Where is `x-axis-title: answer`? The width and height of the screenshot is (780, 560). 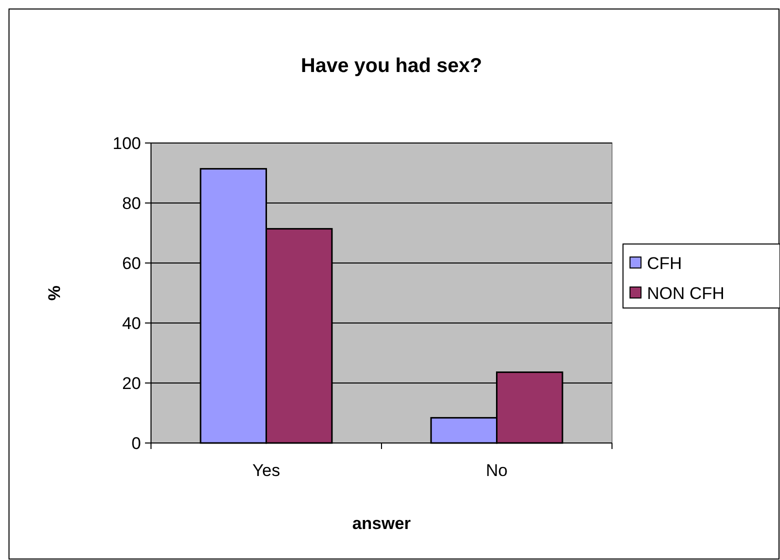
x-axis-title: answer is located at coordinates (382, 523).